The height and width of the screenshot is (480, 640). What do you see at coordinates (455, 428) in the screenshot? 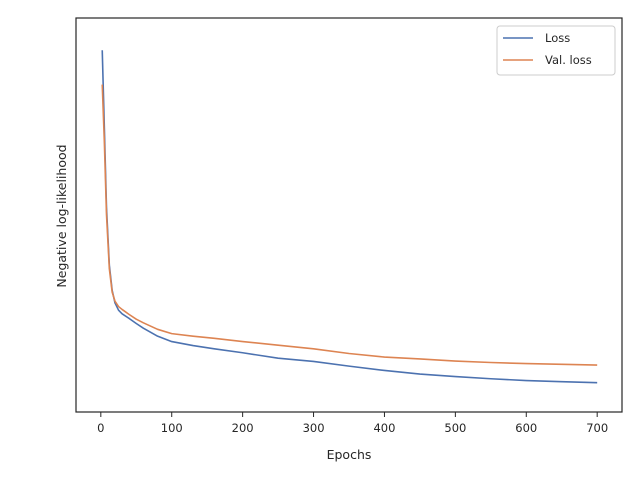
I see `x-tick-label: 500` at bounding box center [455, 428].